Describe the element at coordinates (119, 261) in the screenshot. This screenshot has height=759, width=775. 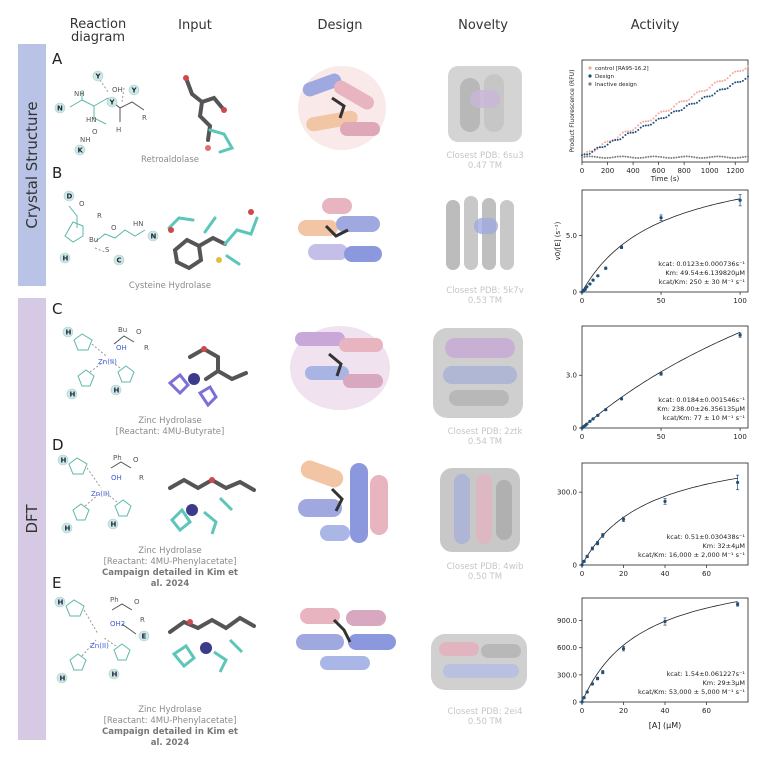
I see `residue-b-c-label: C` at that location.